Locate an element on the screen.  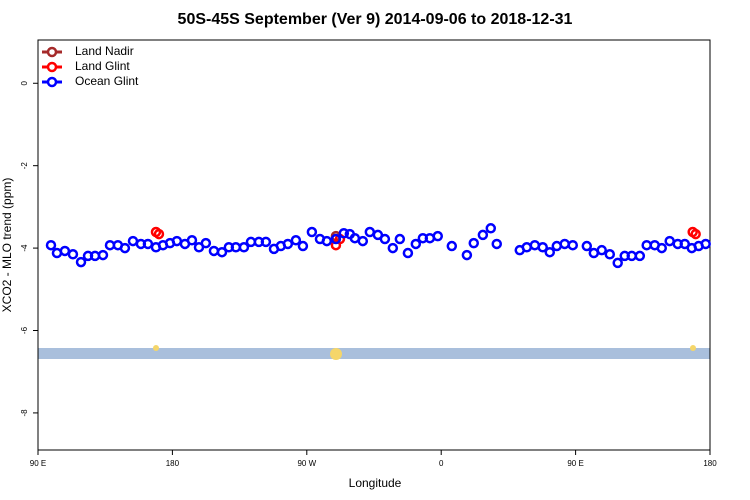
x-tick-label: 0 is located at coordinates (441, 463).